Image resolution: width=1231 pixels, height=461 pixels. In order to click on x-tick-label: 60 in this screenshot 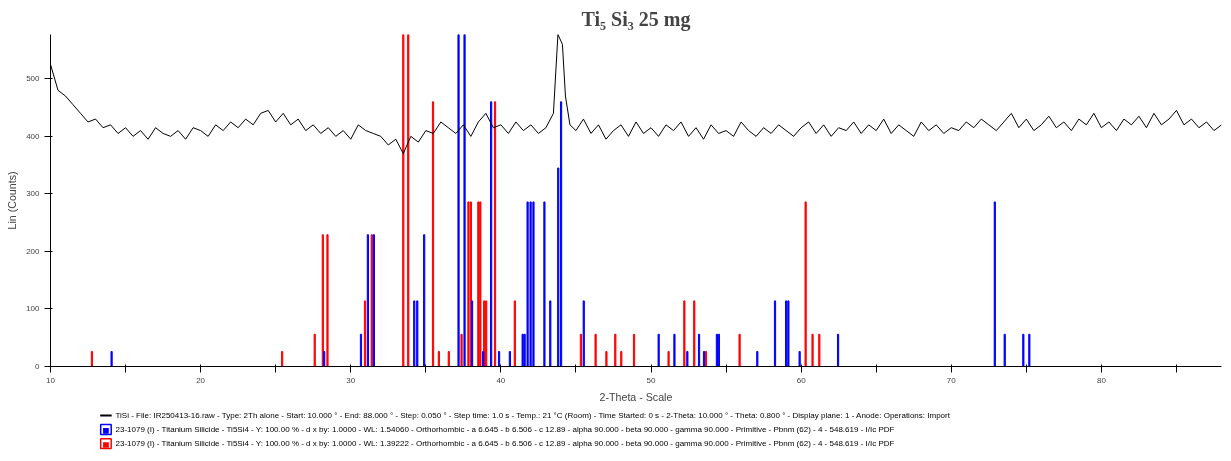, I will do `click(801, 380)`.